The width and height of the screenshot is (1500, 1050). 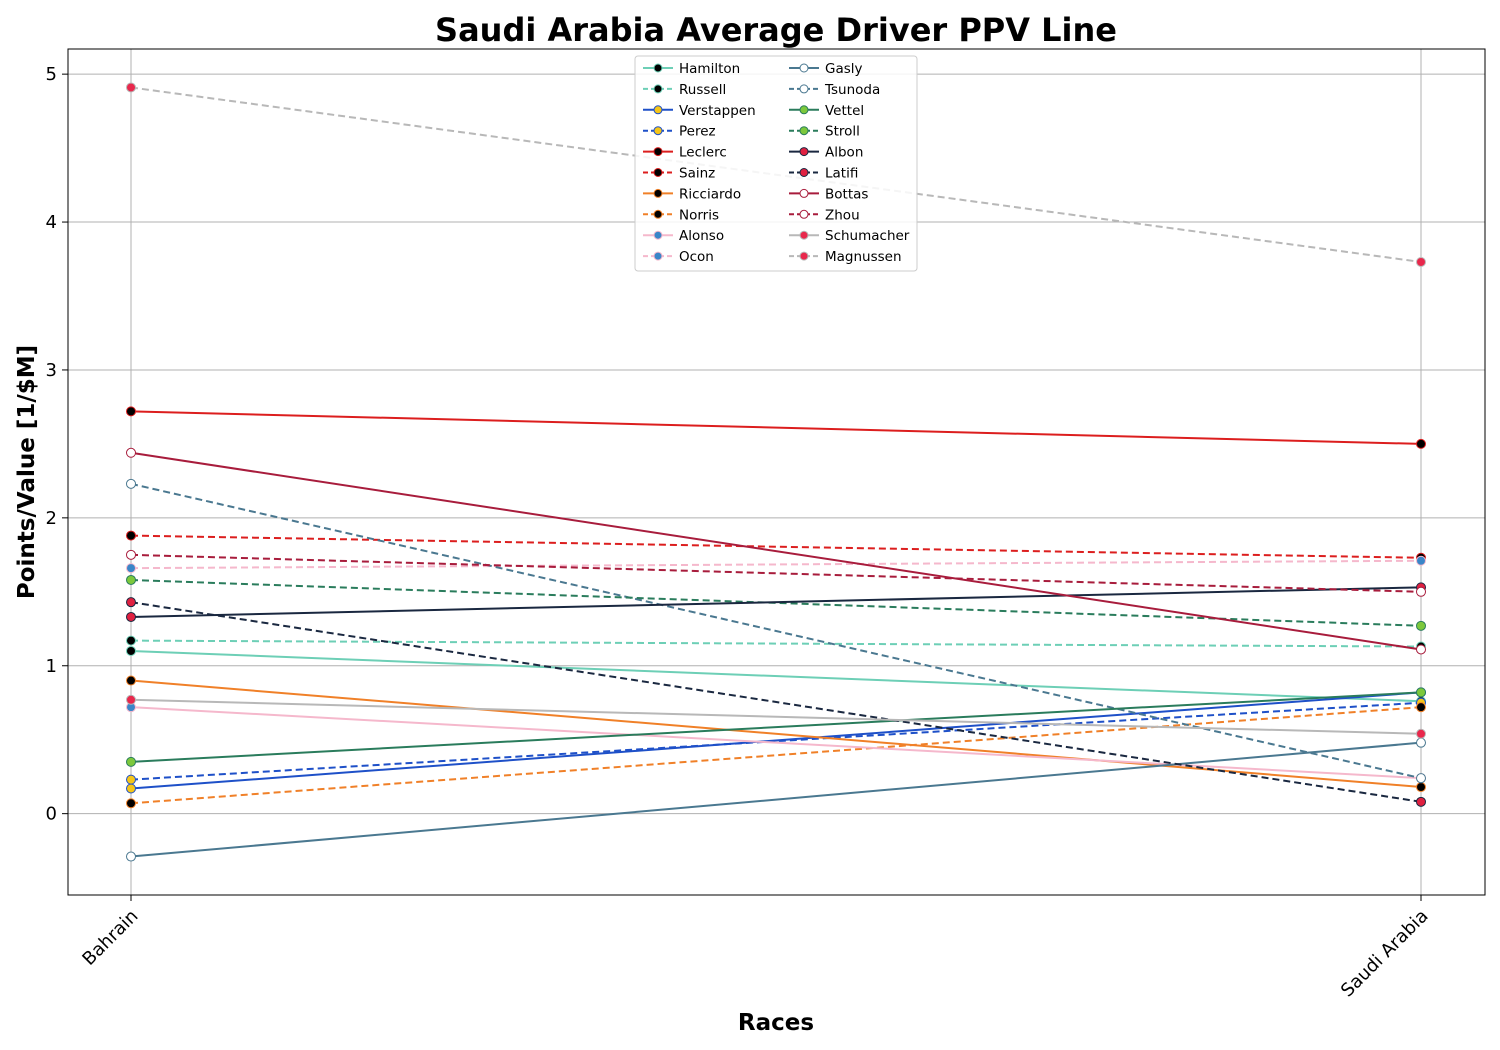 I want to click on series-norris, so click(x=776, y=755).